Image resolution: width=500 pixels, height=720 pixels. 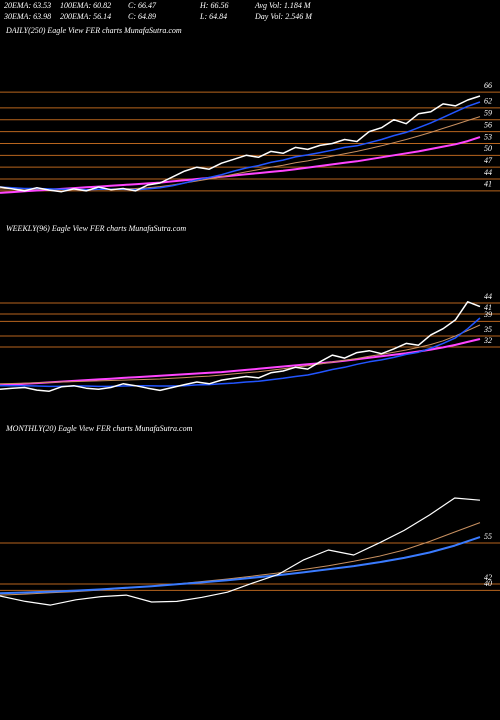 What do you see at coordinates (488, 136) in the screenshot?
I see `y-tick-label: 53` at bounding box center [488, 136].